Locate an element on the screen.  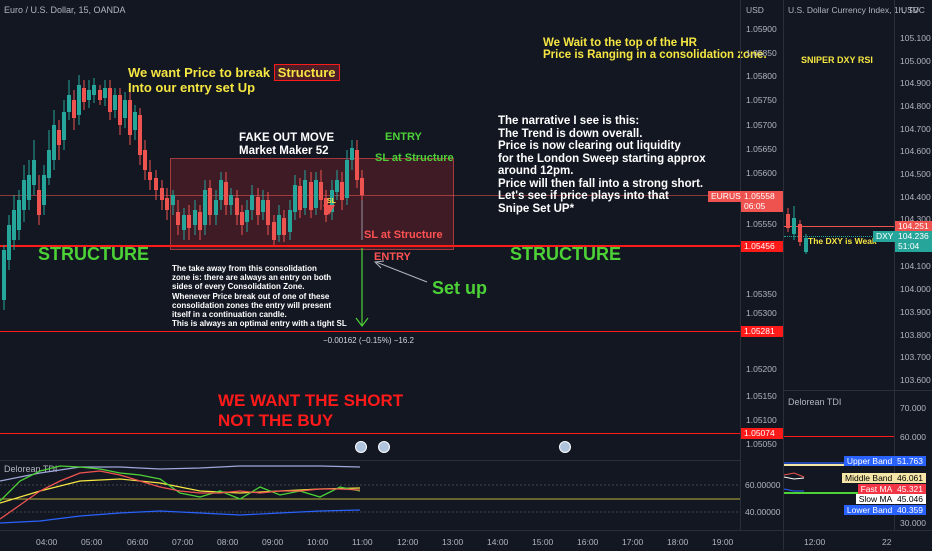
takeaway-line: The take away from this consolidation is located at coordinates (244, 268).